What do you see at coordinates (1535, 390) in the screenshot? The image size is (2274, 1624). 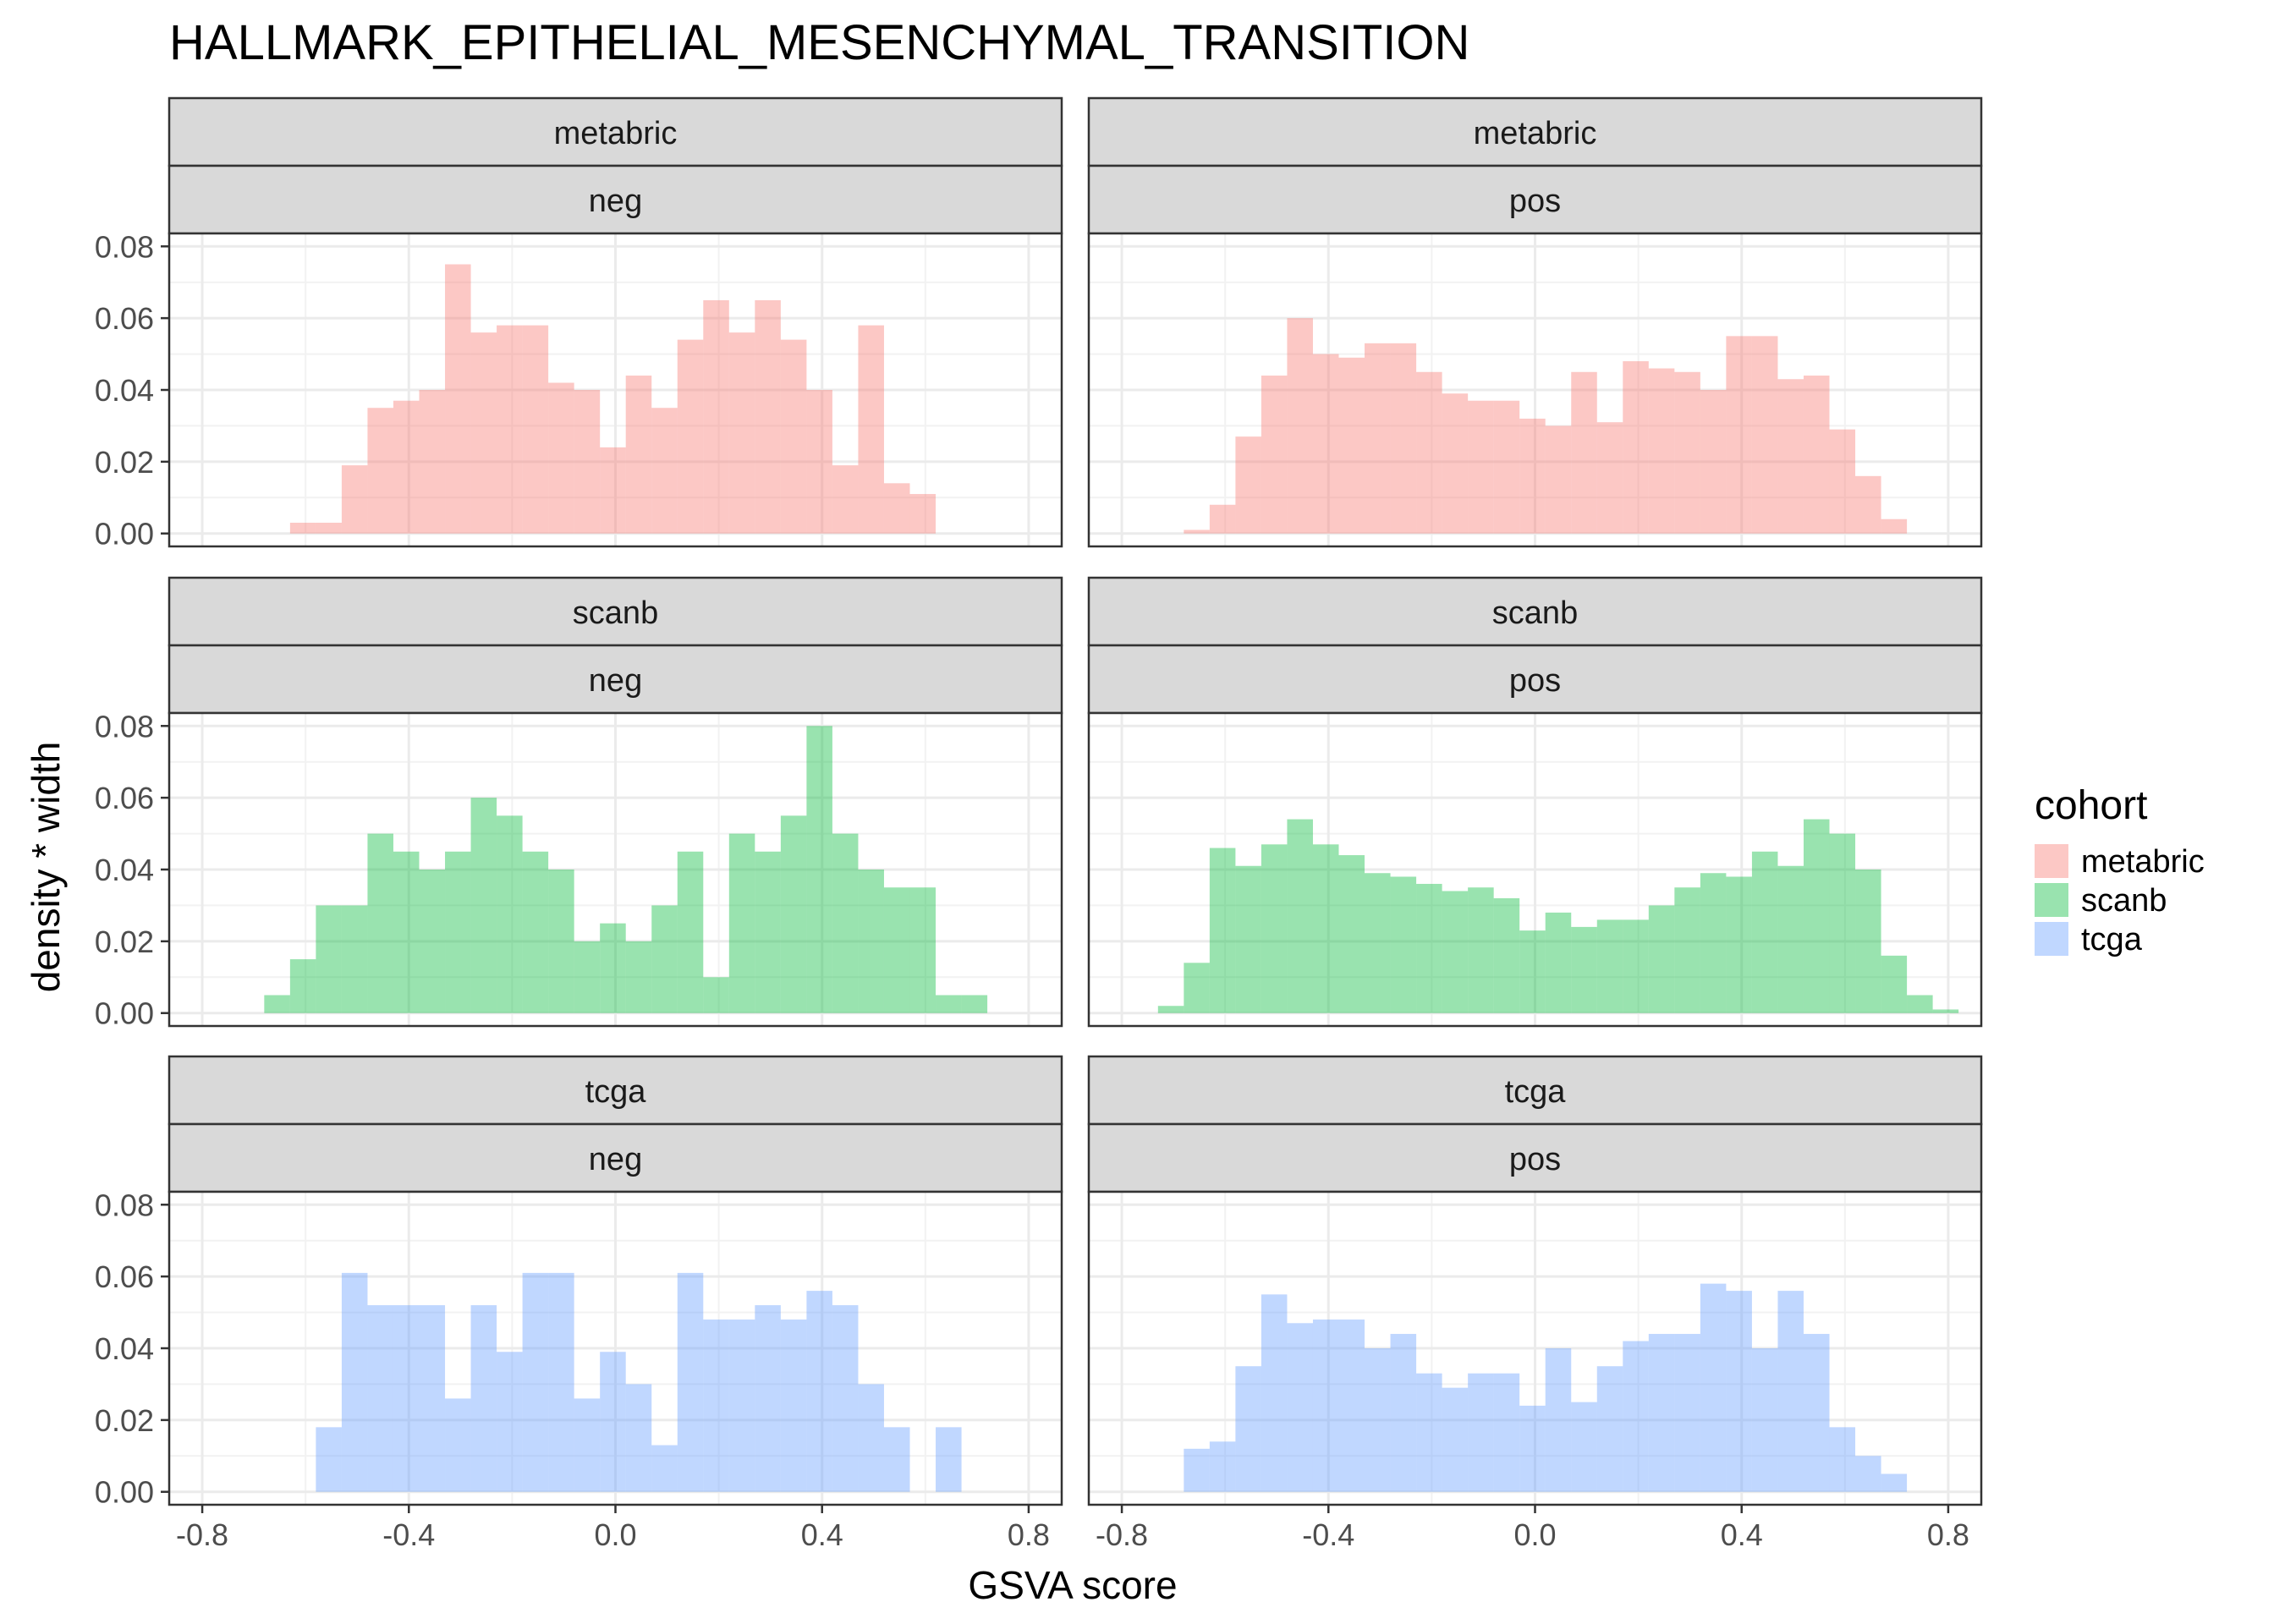 I see `panel-border` at bounding box center [1535, 390].